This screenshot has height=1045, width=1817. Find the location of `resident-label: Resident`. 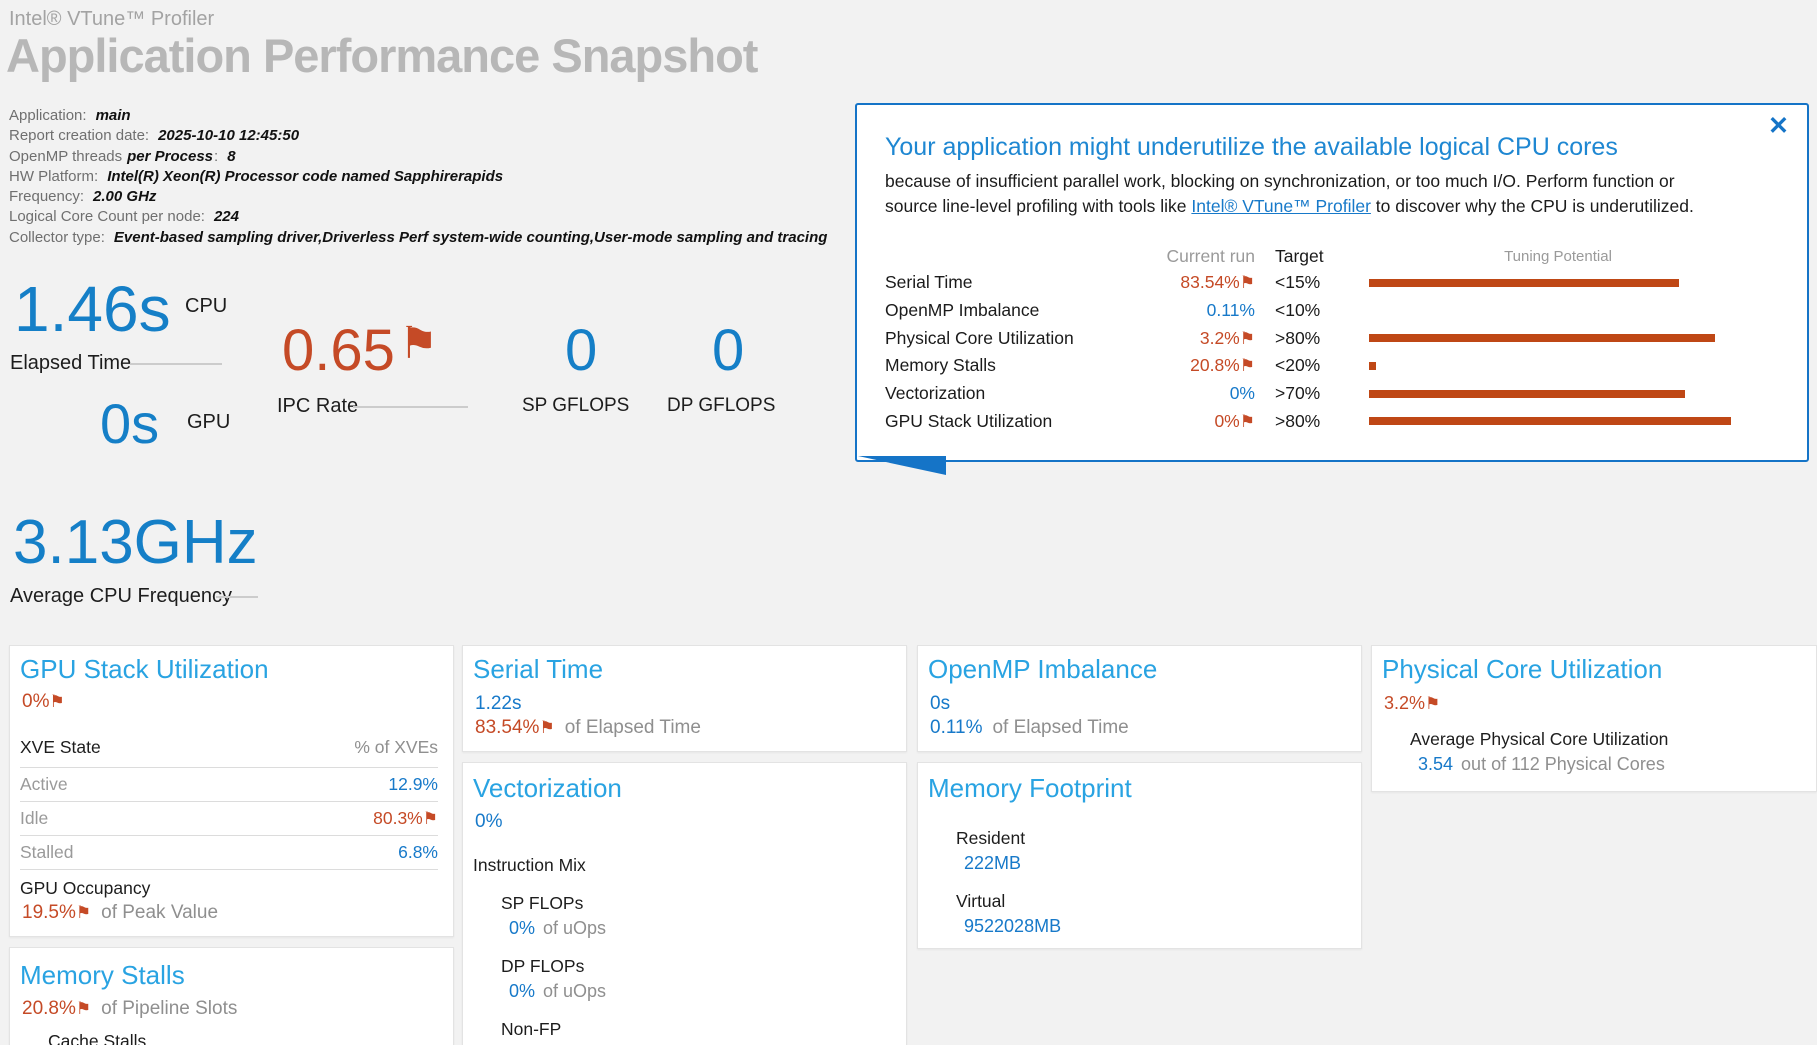

resident-label: Resident is located at coordinates (991, 838).